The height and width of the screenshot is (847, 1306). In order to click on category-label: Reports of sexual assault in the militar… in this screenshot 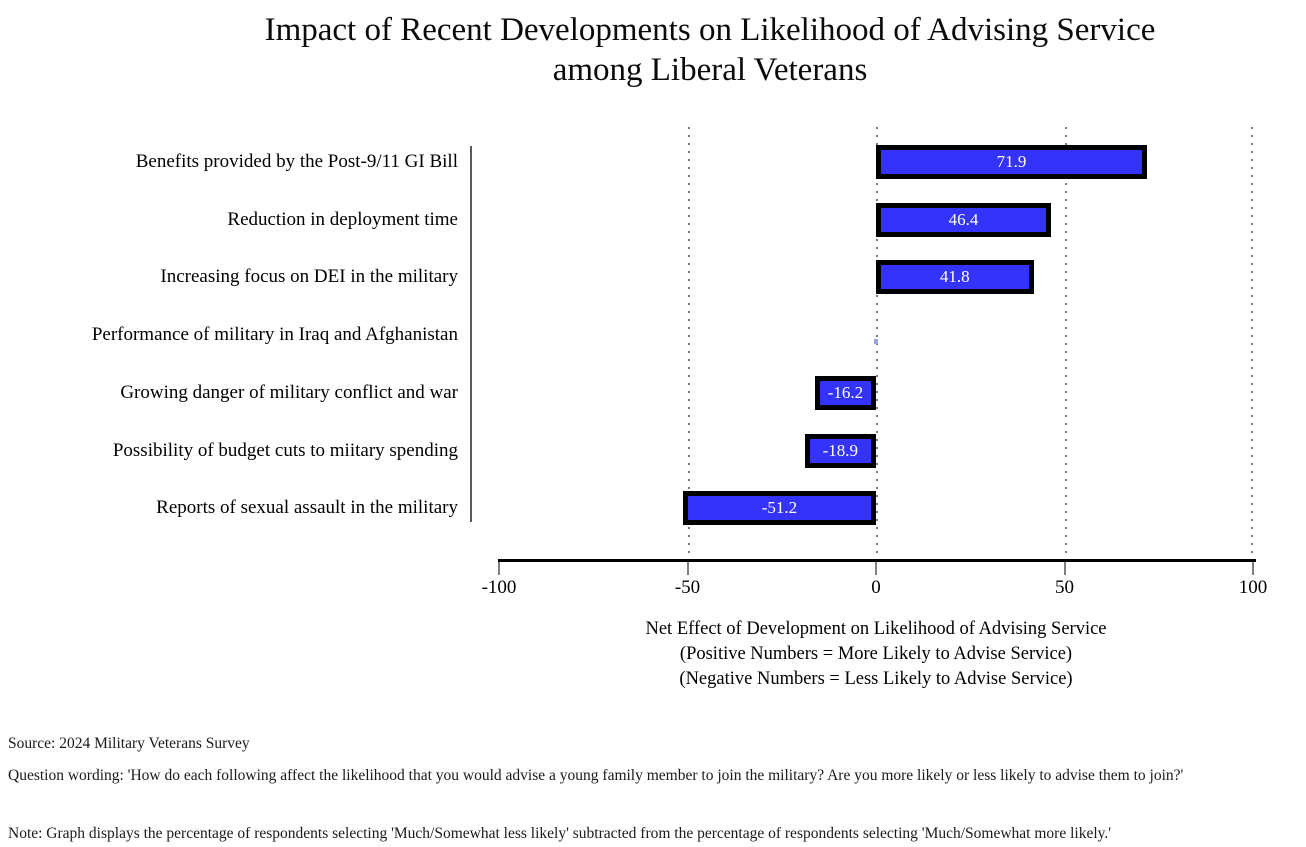, I will do `click(307, 508)`.